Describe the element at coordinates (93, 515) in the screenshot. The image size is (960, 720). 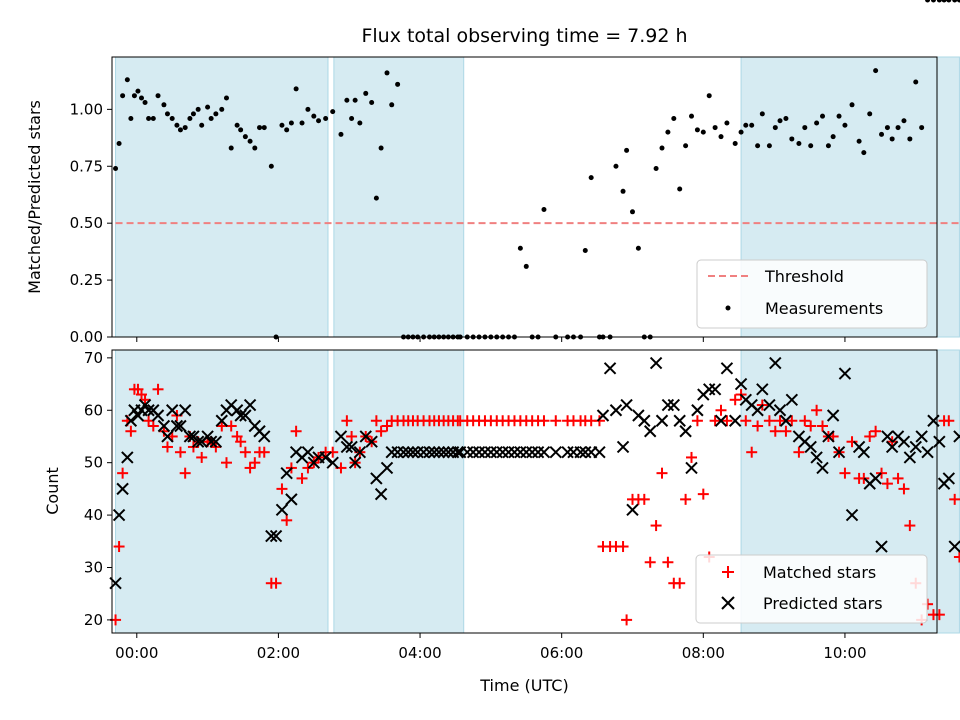
I see `bottom-y-tick-label: 40` at that location.